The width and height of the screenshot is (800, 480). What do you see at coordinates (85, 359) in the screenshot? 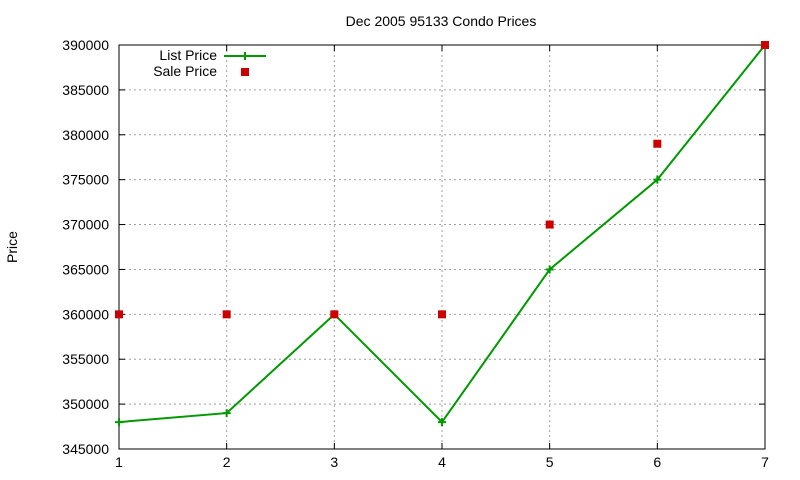
I see `y-tick-label: 355000` at bounding box center [85, 359].